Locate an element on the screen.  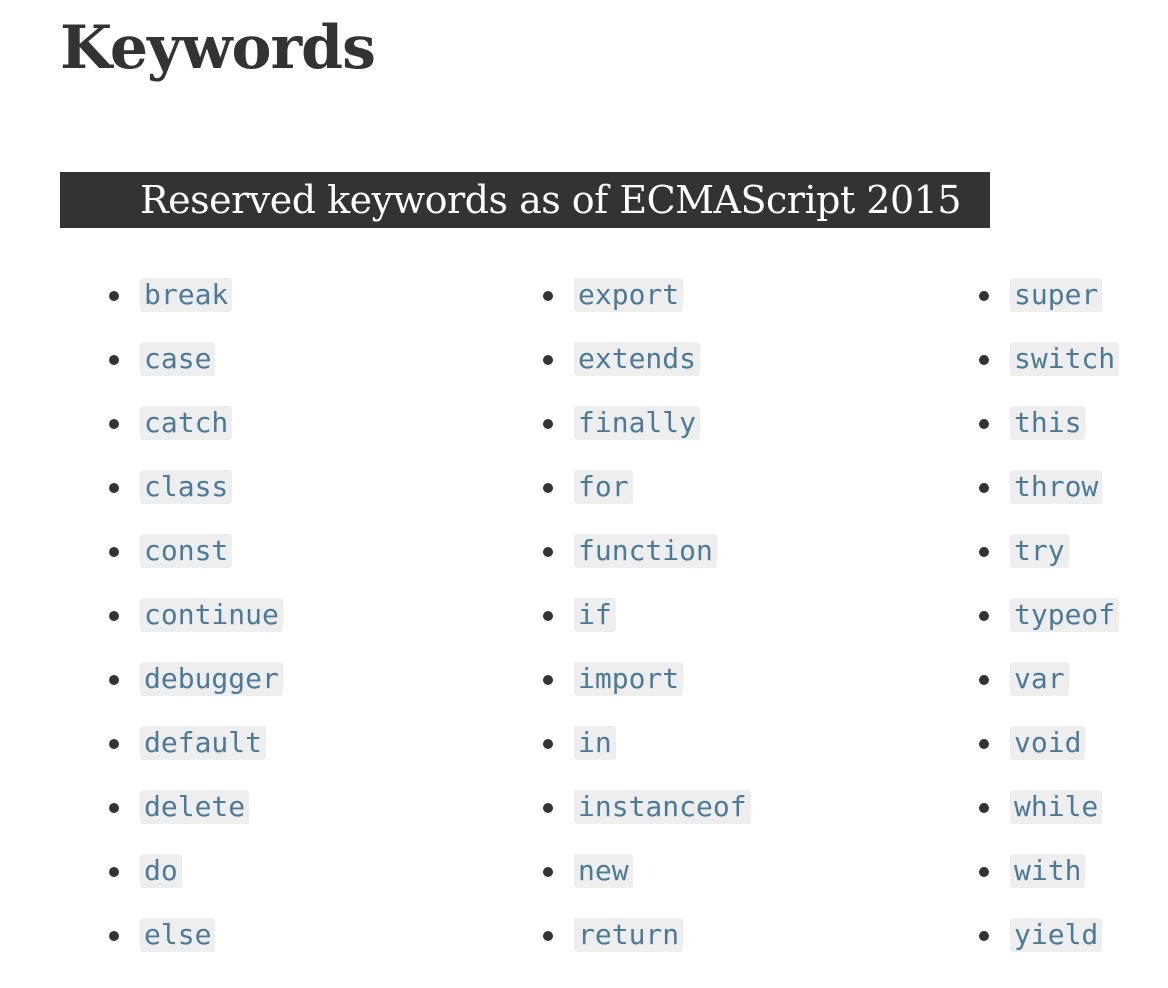
keyword-list-item: break is located at coordinates (191, 294).